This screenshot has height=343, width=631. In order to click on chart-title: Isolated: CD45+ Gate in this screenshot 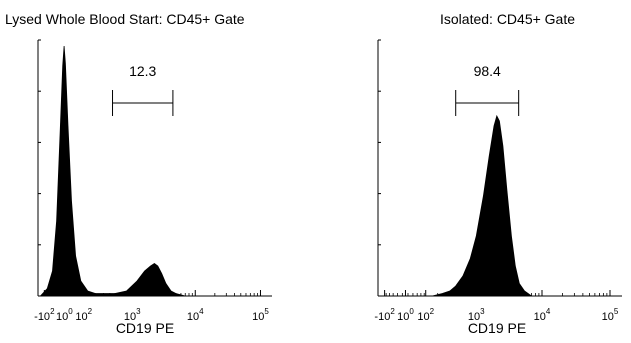, I will do `click(507, 19)`.